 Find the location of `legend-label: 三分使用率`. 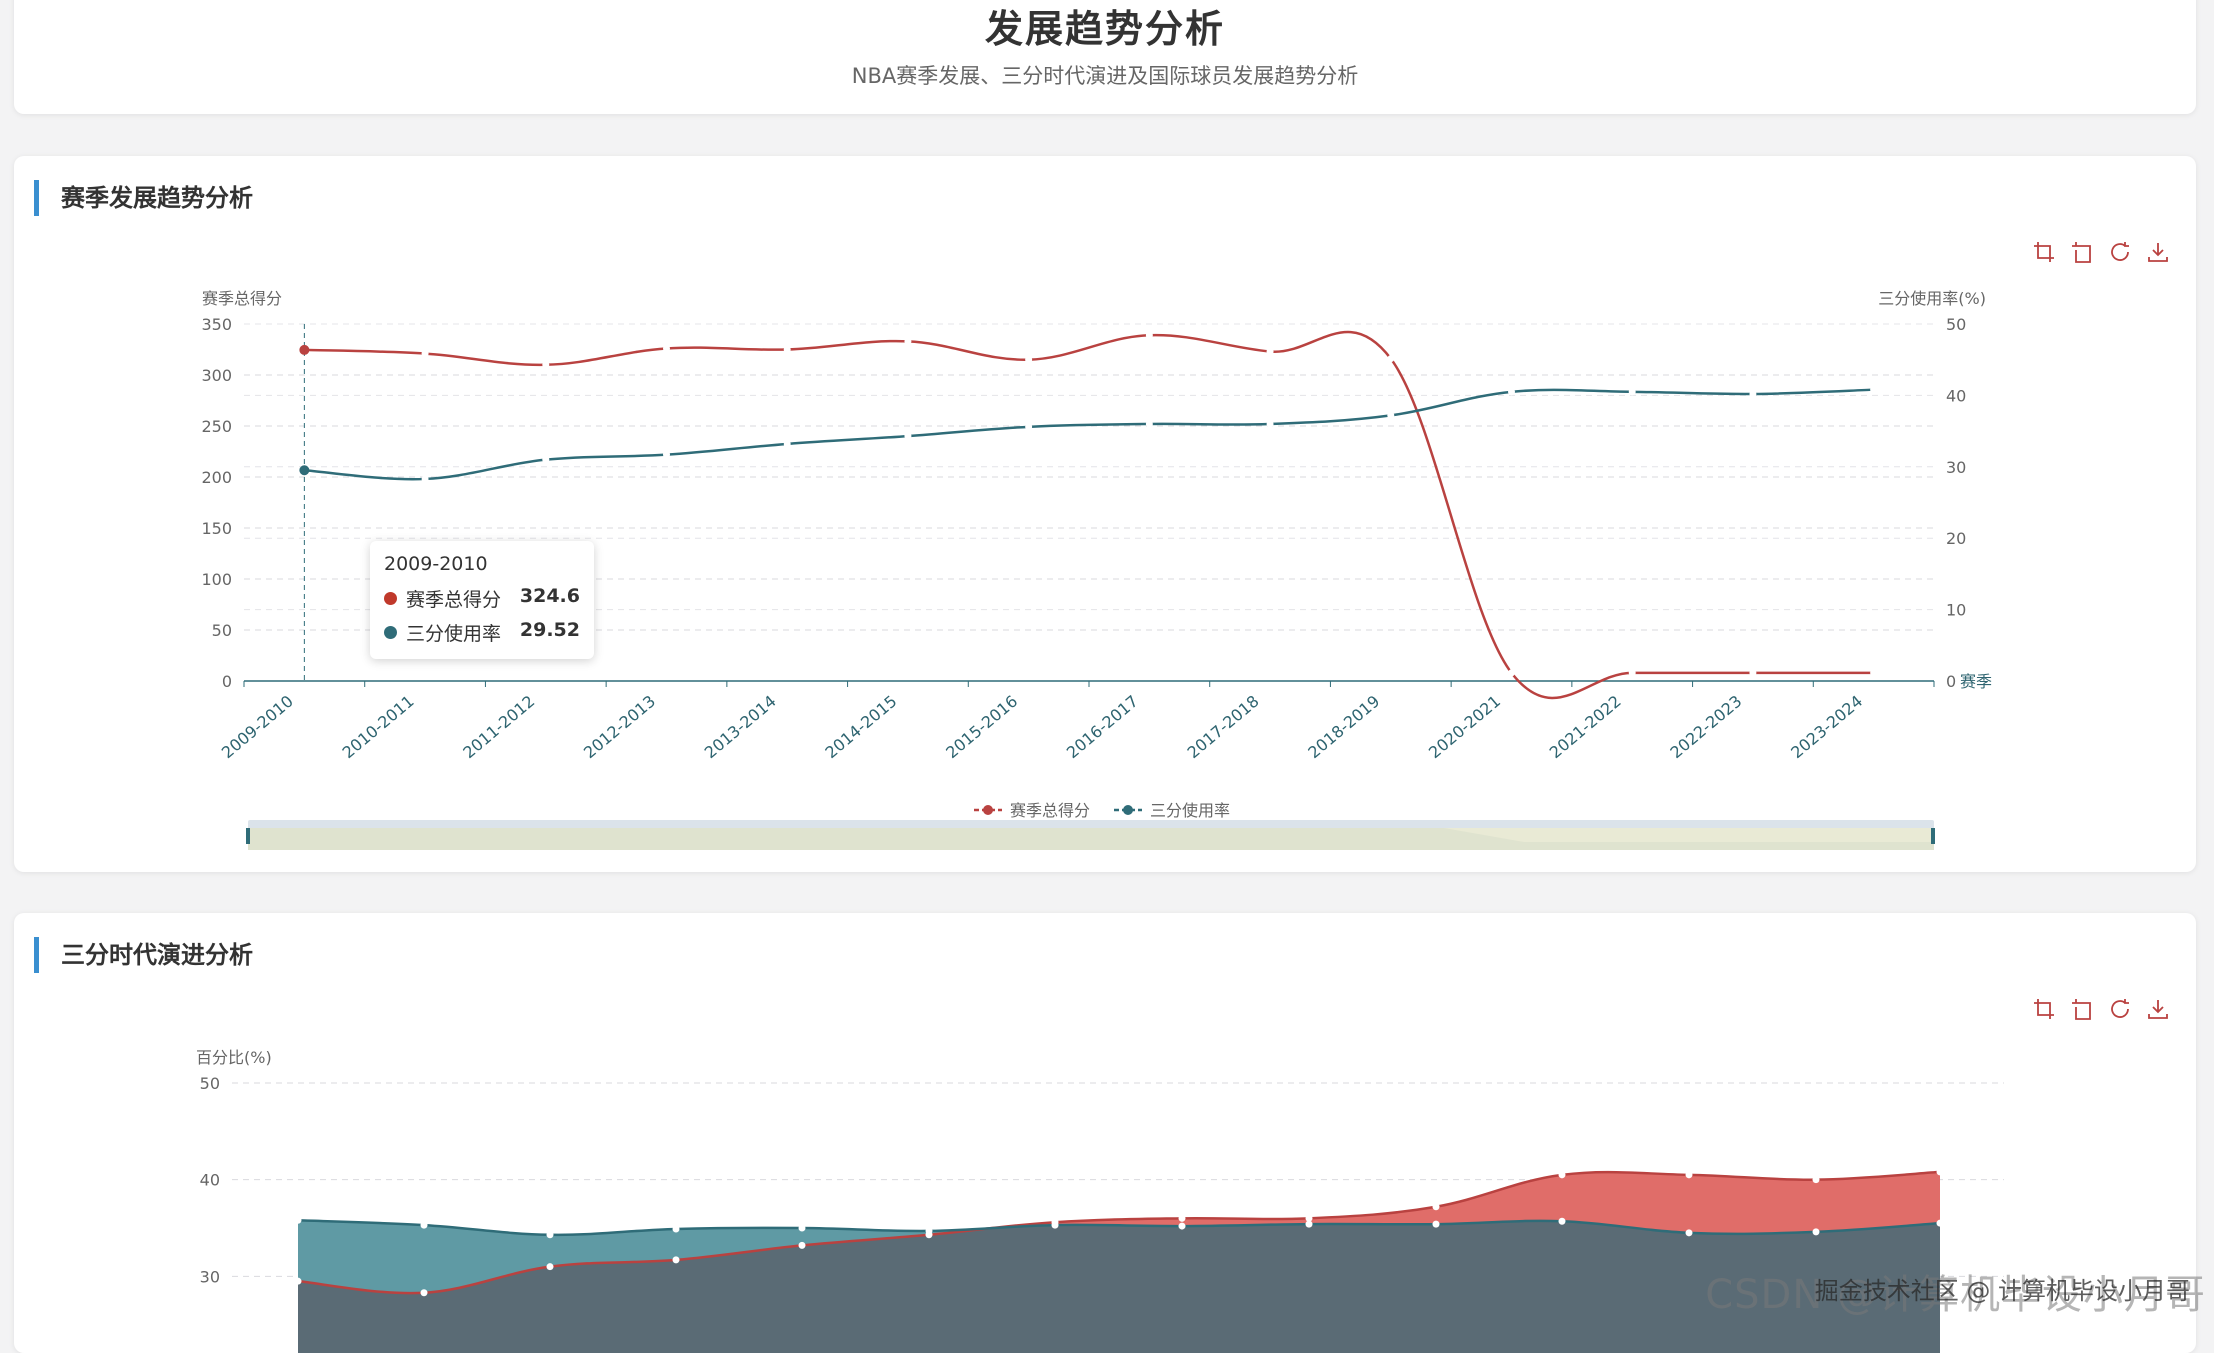

legend-label: 三分使用率 is located at coordinates (1190, 810).